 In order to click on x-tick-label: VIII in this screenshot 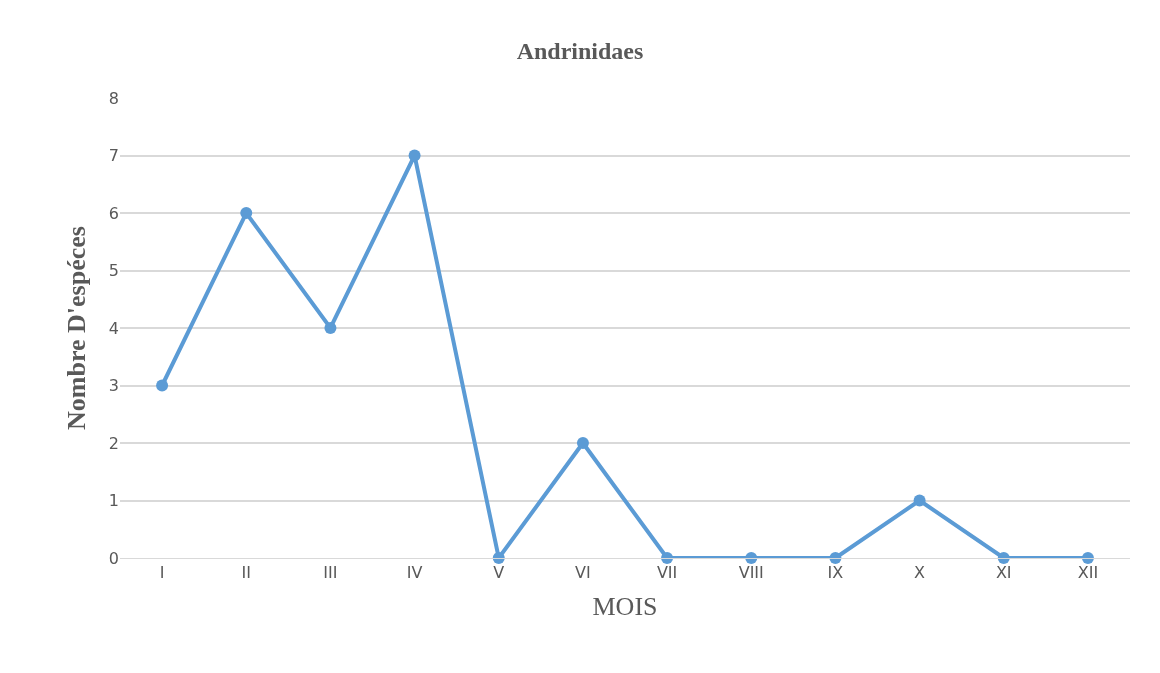, I will do `click(751, 573)`.